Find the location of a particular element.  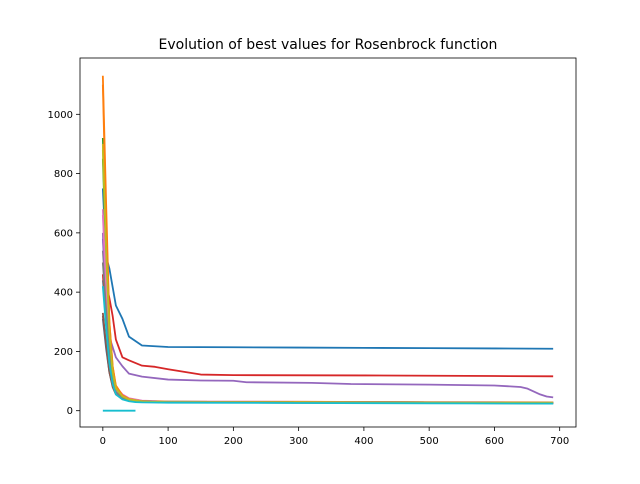

x-tick-label: 0 is located at coordinates (103, 441).